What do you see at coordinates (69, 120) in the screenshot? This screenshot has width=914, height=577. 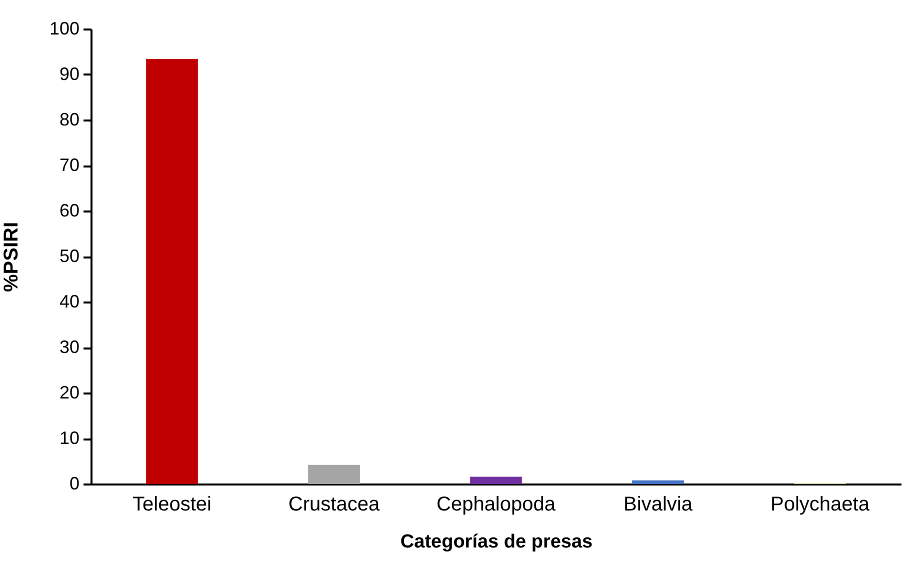 I see `y-tick-label: 80` at bounding box center [69, 120].